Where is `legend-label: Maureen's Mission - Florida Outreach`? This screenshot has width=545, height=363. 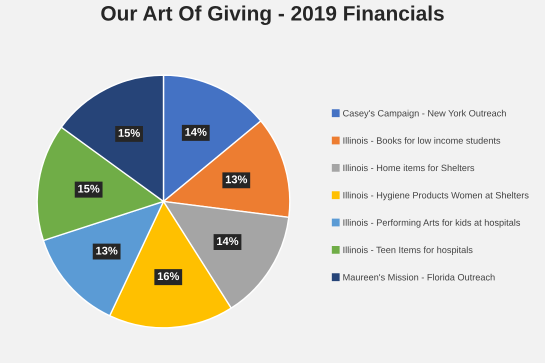 legend-label: Maureen's Mission - Florida Outreach is located at coordinates (419, 277).